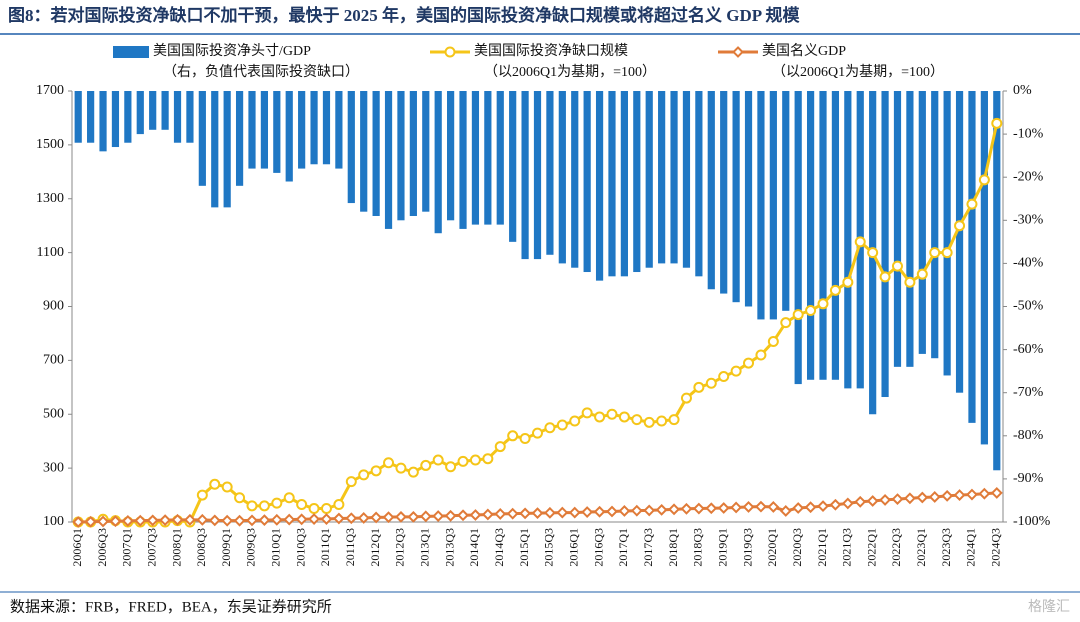 Image resolution: width=1080 pixels, height=622 pixels. Describe the element at coordinates (747, 547) in the screenshot. I see `x-tick-label: 2019Q3` at that location.